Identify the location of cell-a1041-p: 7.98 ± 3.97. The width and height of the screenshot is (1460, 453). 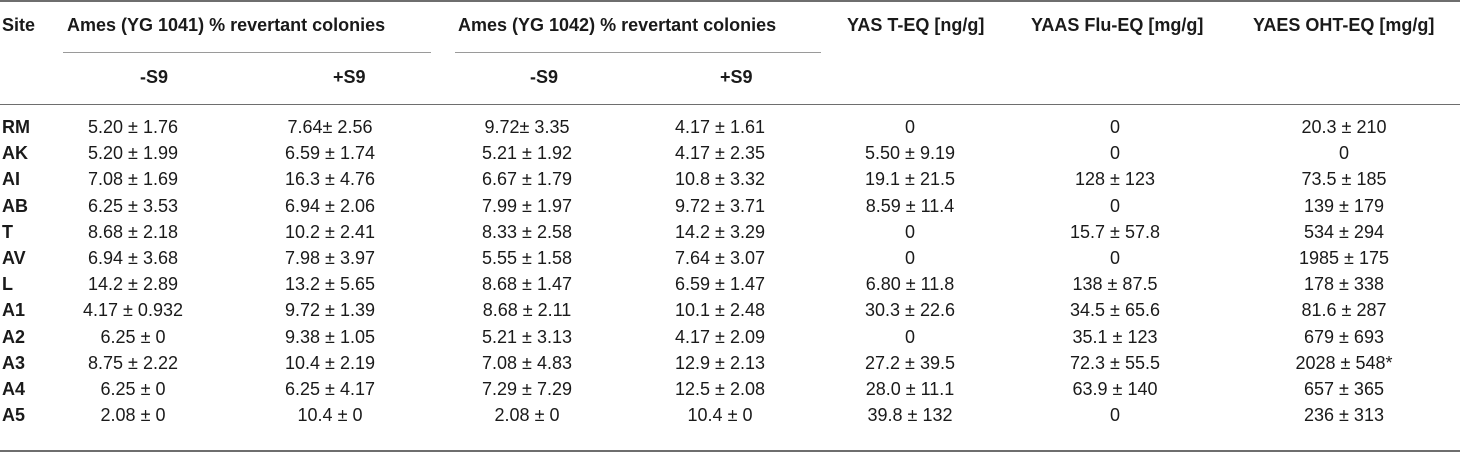
(330, 258).